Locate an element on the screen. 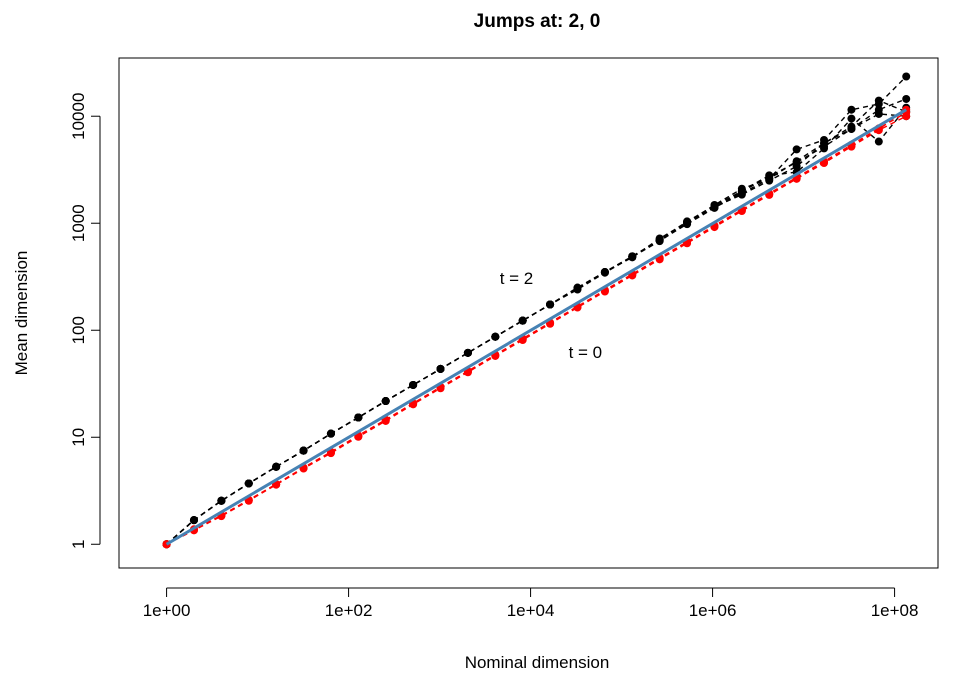  annotation-label: t = 2 is located at coordinates (517, 278).